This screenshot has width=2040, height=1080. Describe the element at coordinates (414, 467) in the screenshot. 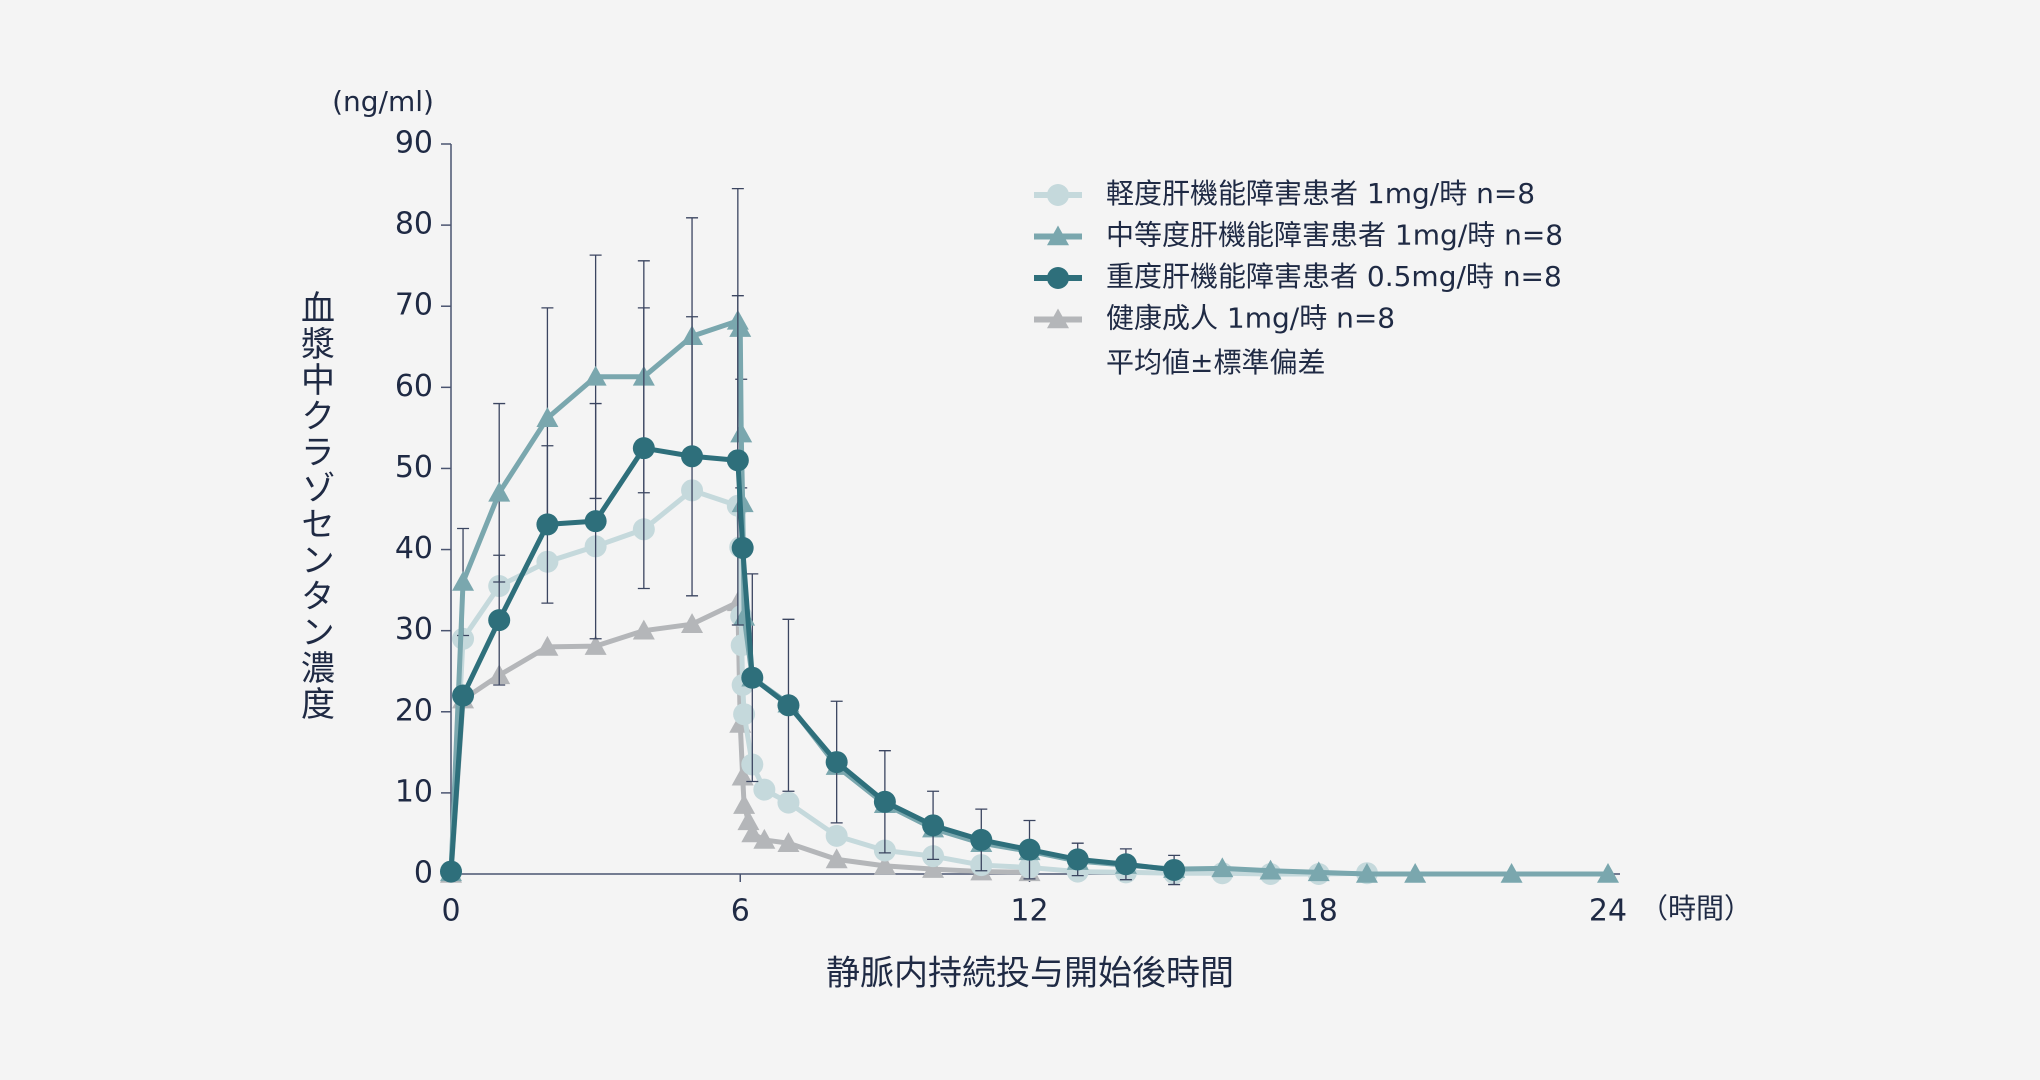

I see `y-tick-label: 50` at that location.